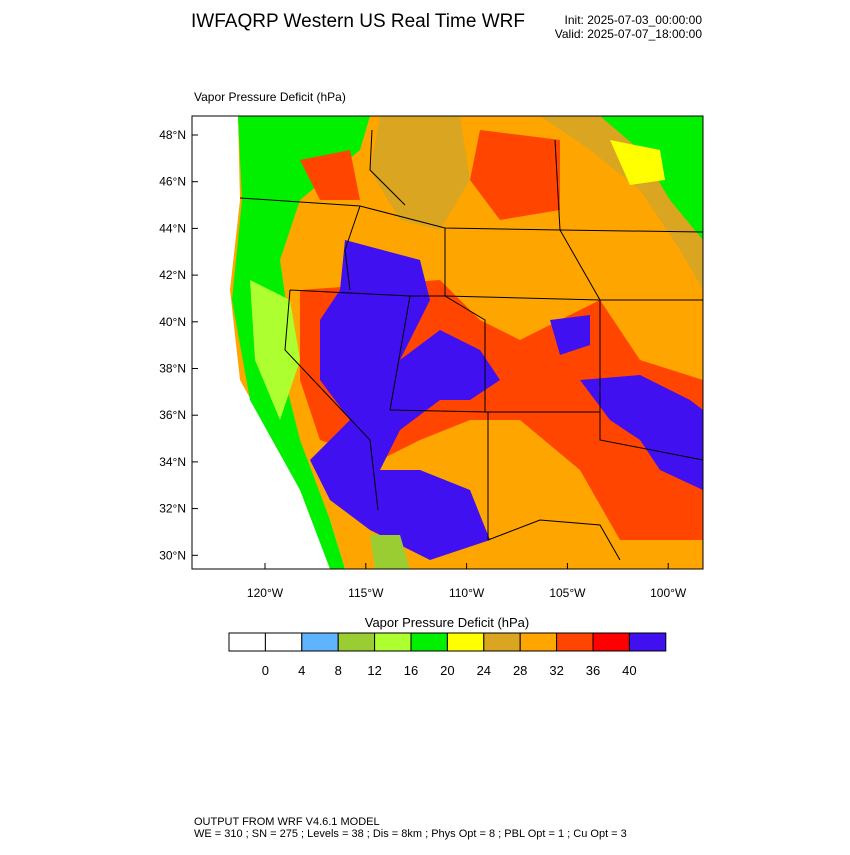  What do you see at coordinates (420, 173) in the screenshot?
I see `mountain-tan` at bounding box center [420, 173].